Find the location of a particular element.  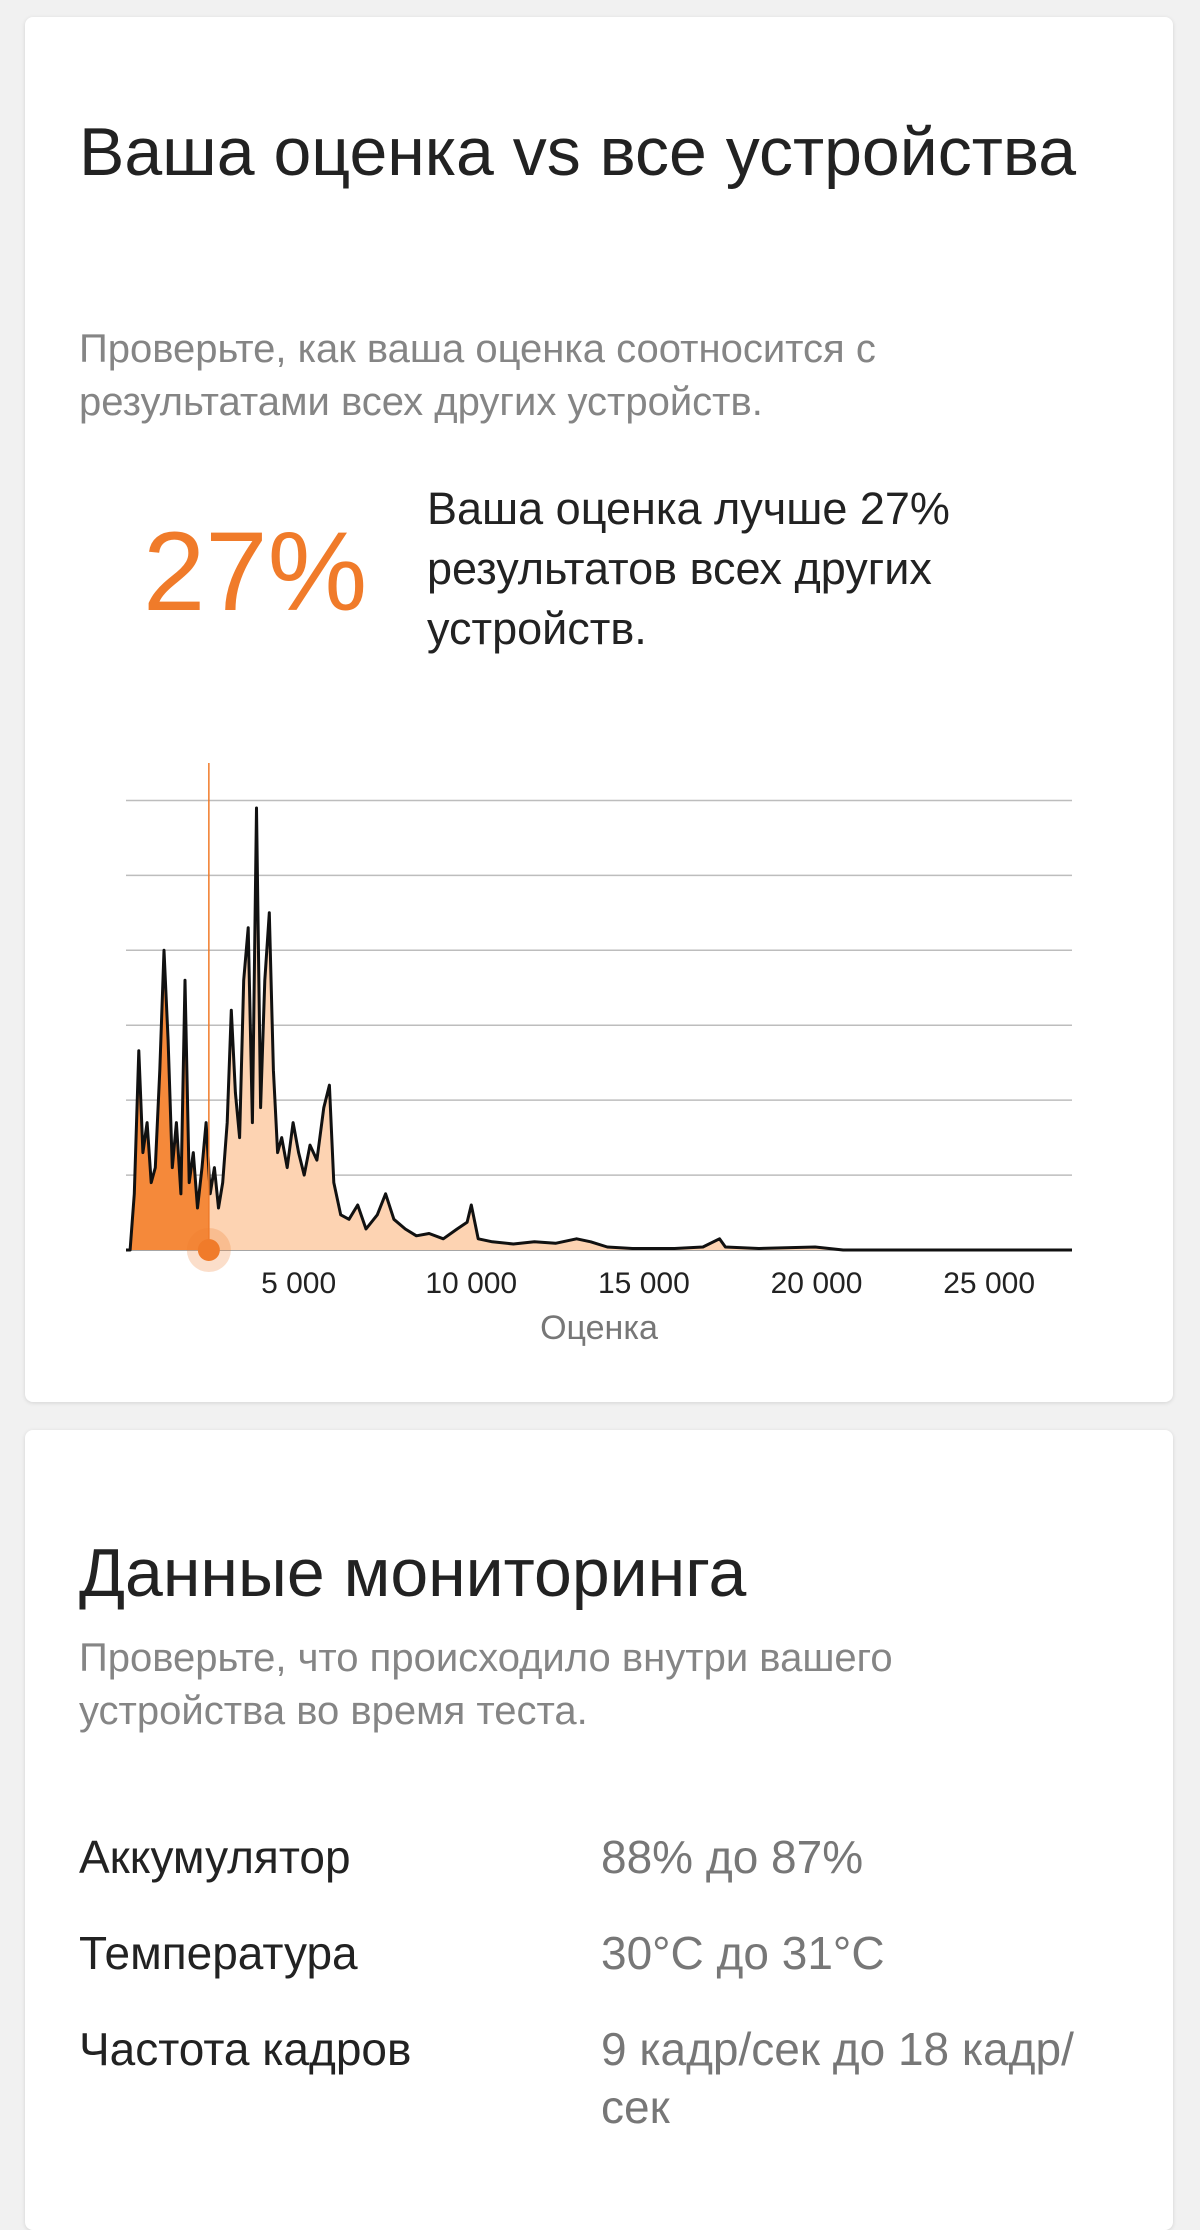

x-tick-label: 10 000 is located at coordinates (471, 1283).